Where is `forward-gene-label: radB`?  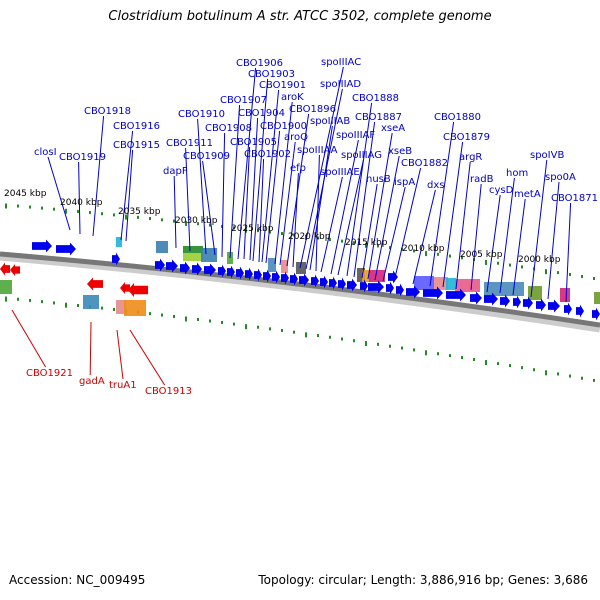
forward-gene-label: radB is located at coordinates (482, 179).